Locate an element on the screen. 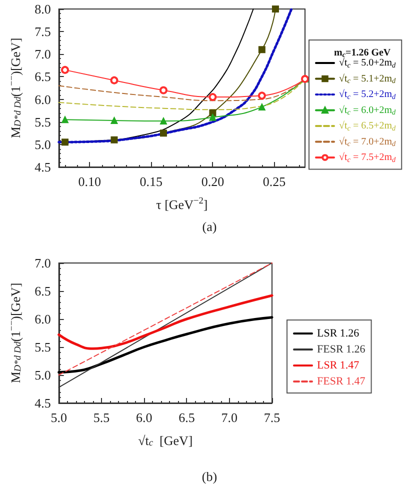 The height and width of the screenshot is (486, 419). legend-label: FESR 1.26 is located at coordinates (341, 350).